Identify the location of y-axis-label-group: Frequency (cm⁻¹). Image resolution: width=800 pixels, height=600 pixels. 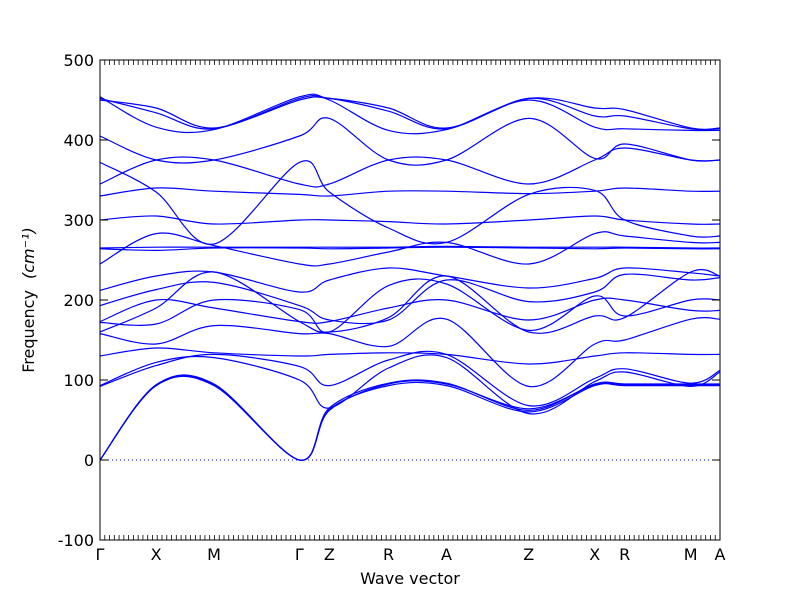
(28, 299).